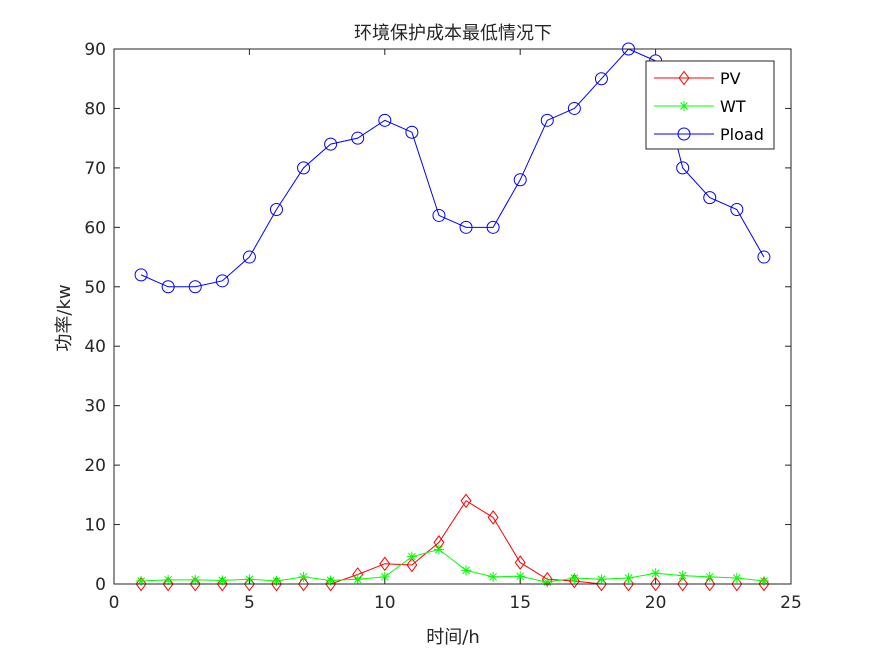 The image size is (875, 656). What do you see at coordinates (95, 228) in the screenshot?
I see `y-tick-label: 60` at bounding box center [95, 228].